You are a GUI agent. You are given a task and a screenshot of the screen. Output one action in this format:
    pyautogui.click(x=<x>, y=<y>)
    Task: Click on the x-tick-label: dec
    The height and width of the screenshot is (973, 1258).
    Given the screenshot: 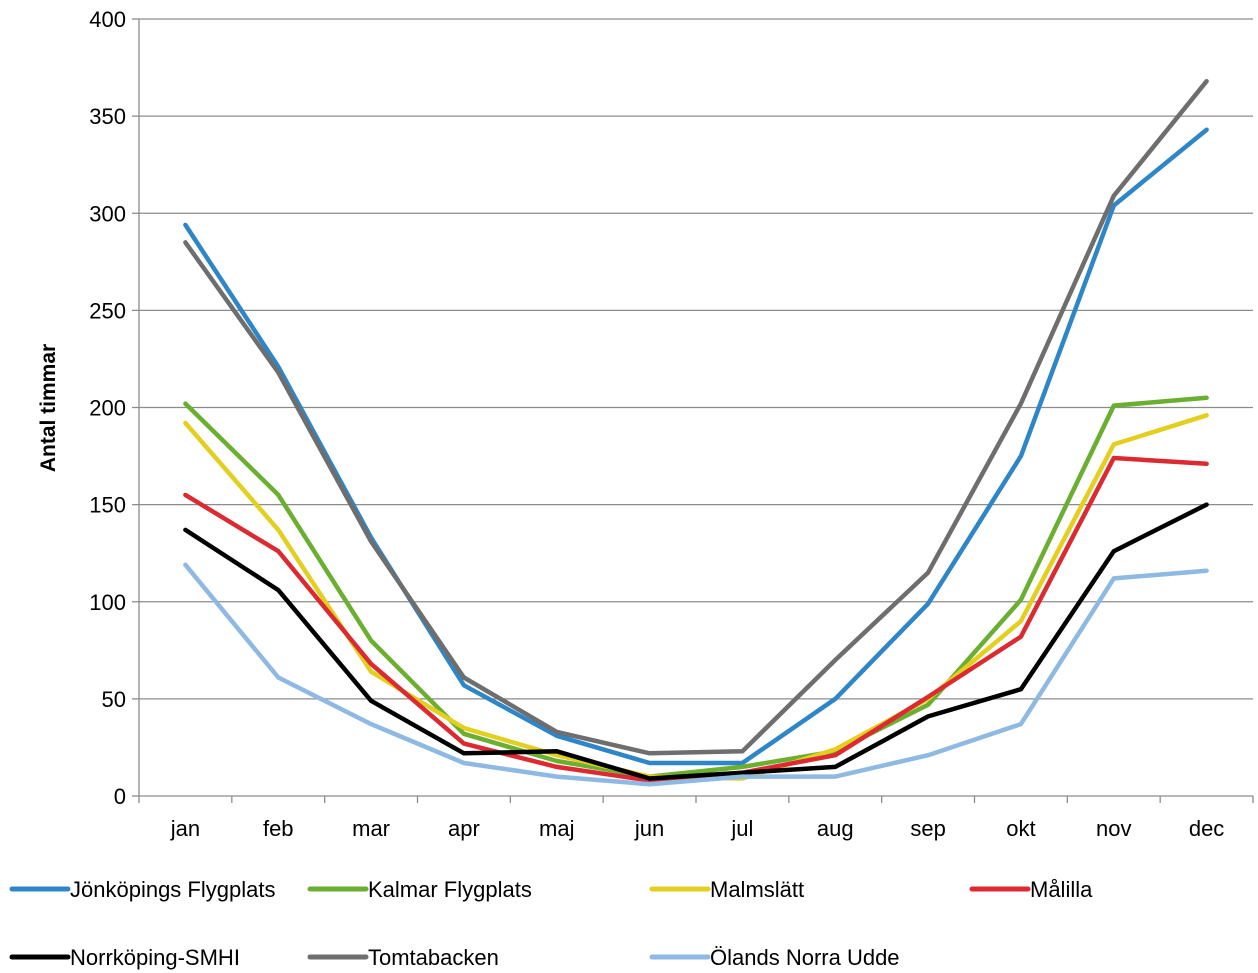 What is the action you would take?
    pyautogui.click(x=1206, y=828)
    